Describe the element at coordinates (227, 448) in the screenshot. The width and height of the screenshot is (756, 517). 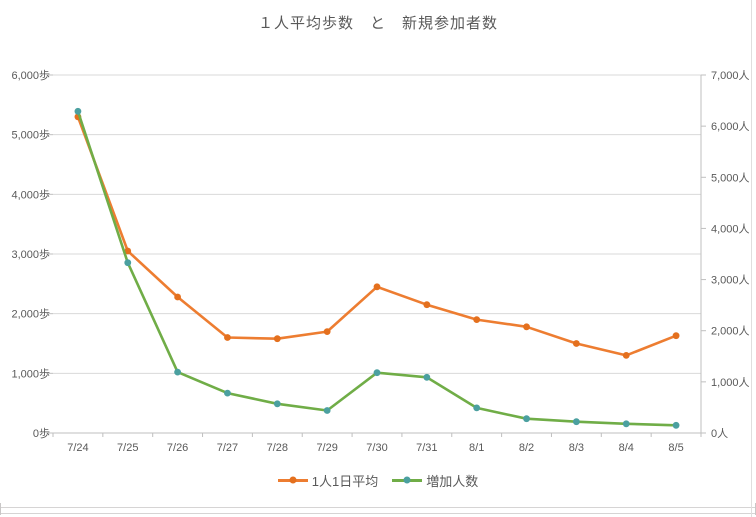
I see `x-axis-category-label: 7/27` at that location.